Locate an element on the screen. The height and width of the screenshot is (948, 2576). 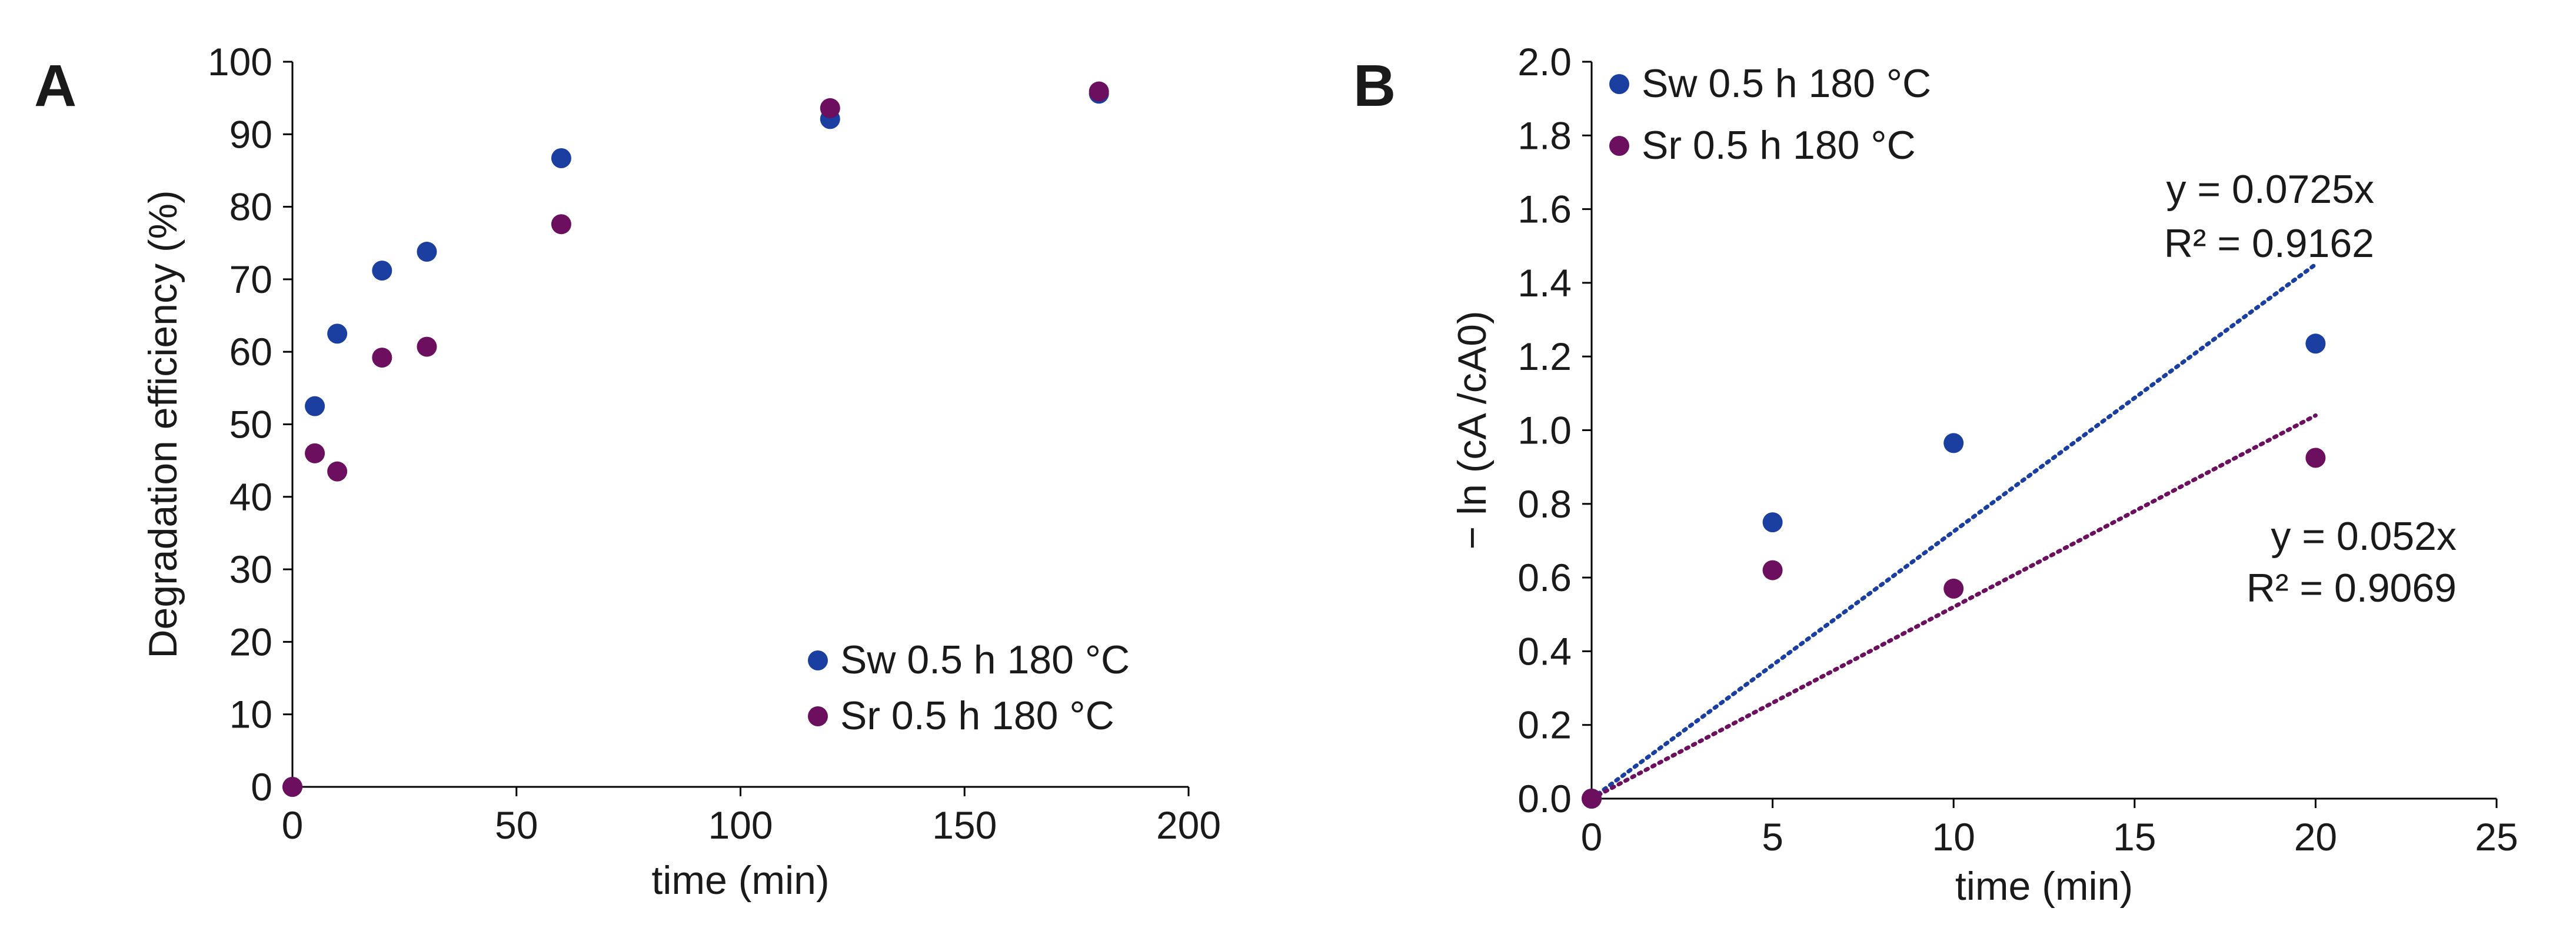
panel-letter-a: A is located at coordinates (55, 86).